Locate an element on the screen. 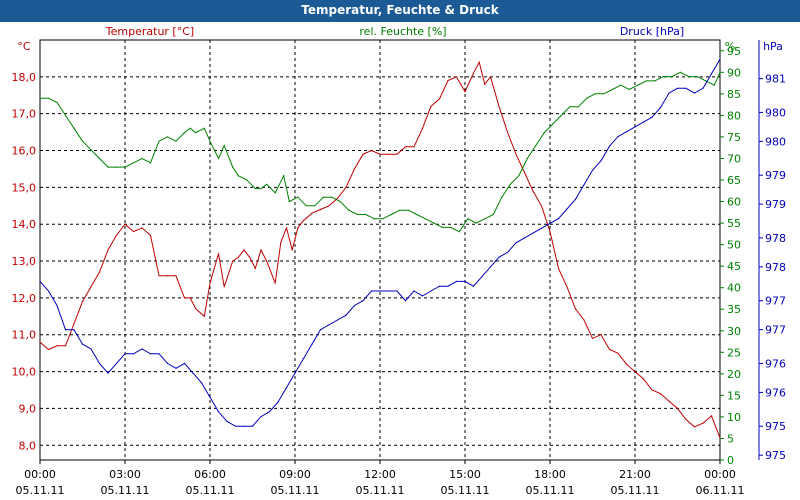 This screenshot has width=800, height=500. y-tick-label-humidity: 80 is located at coordinates (734, 115).